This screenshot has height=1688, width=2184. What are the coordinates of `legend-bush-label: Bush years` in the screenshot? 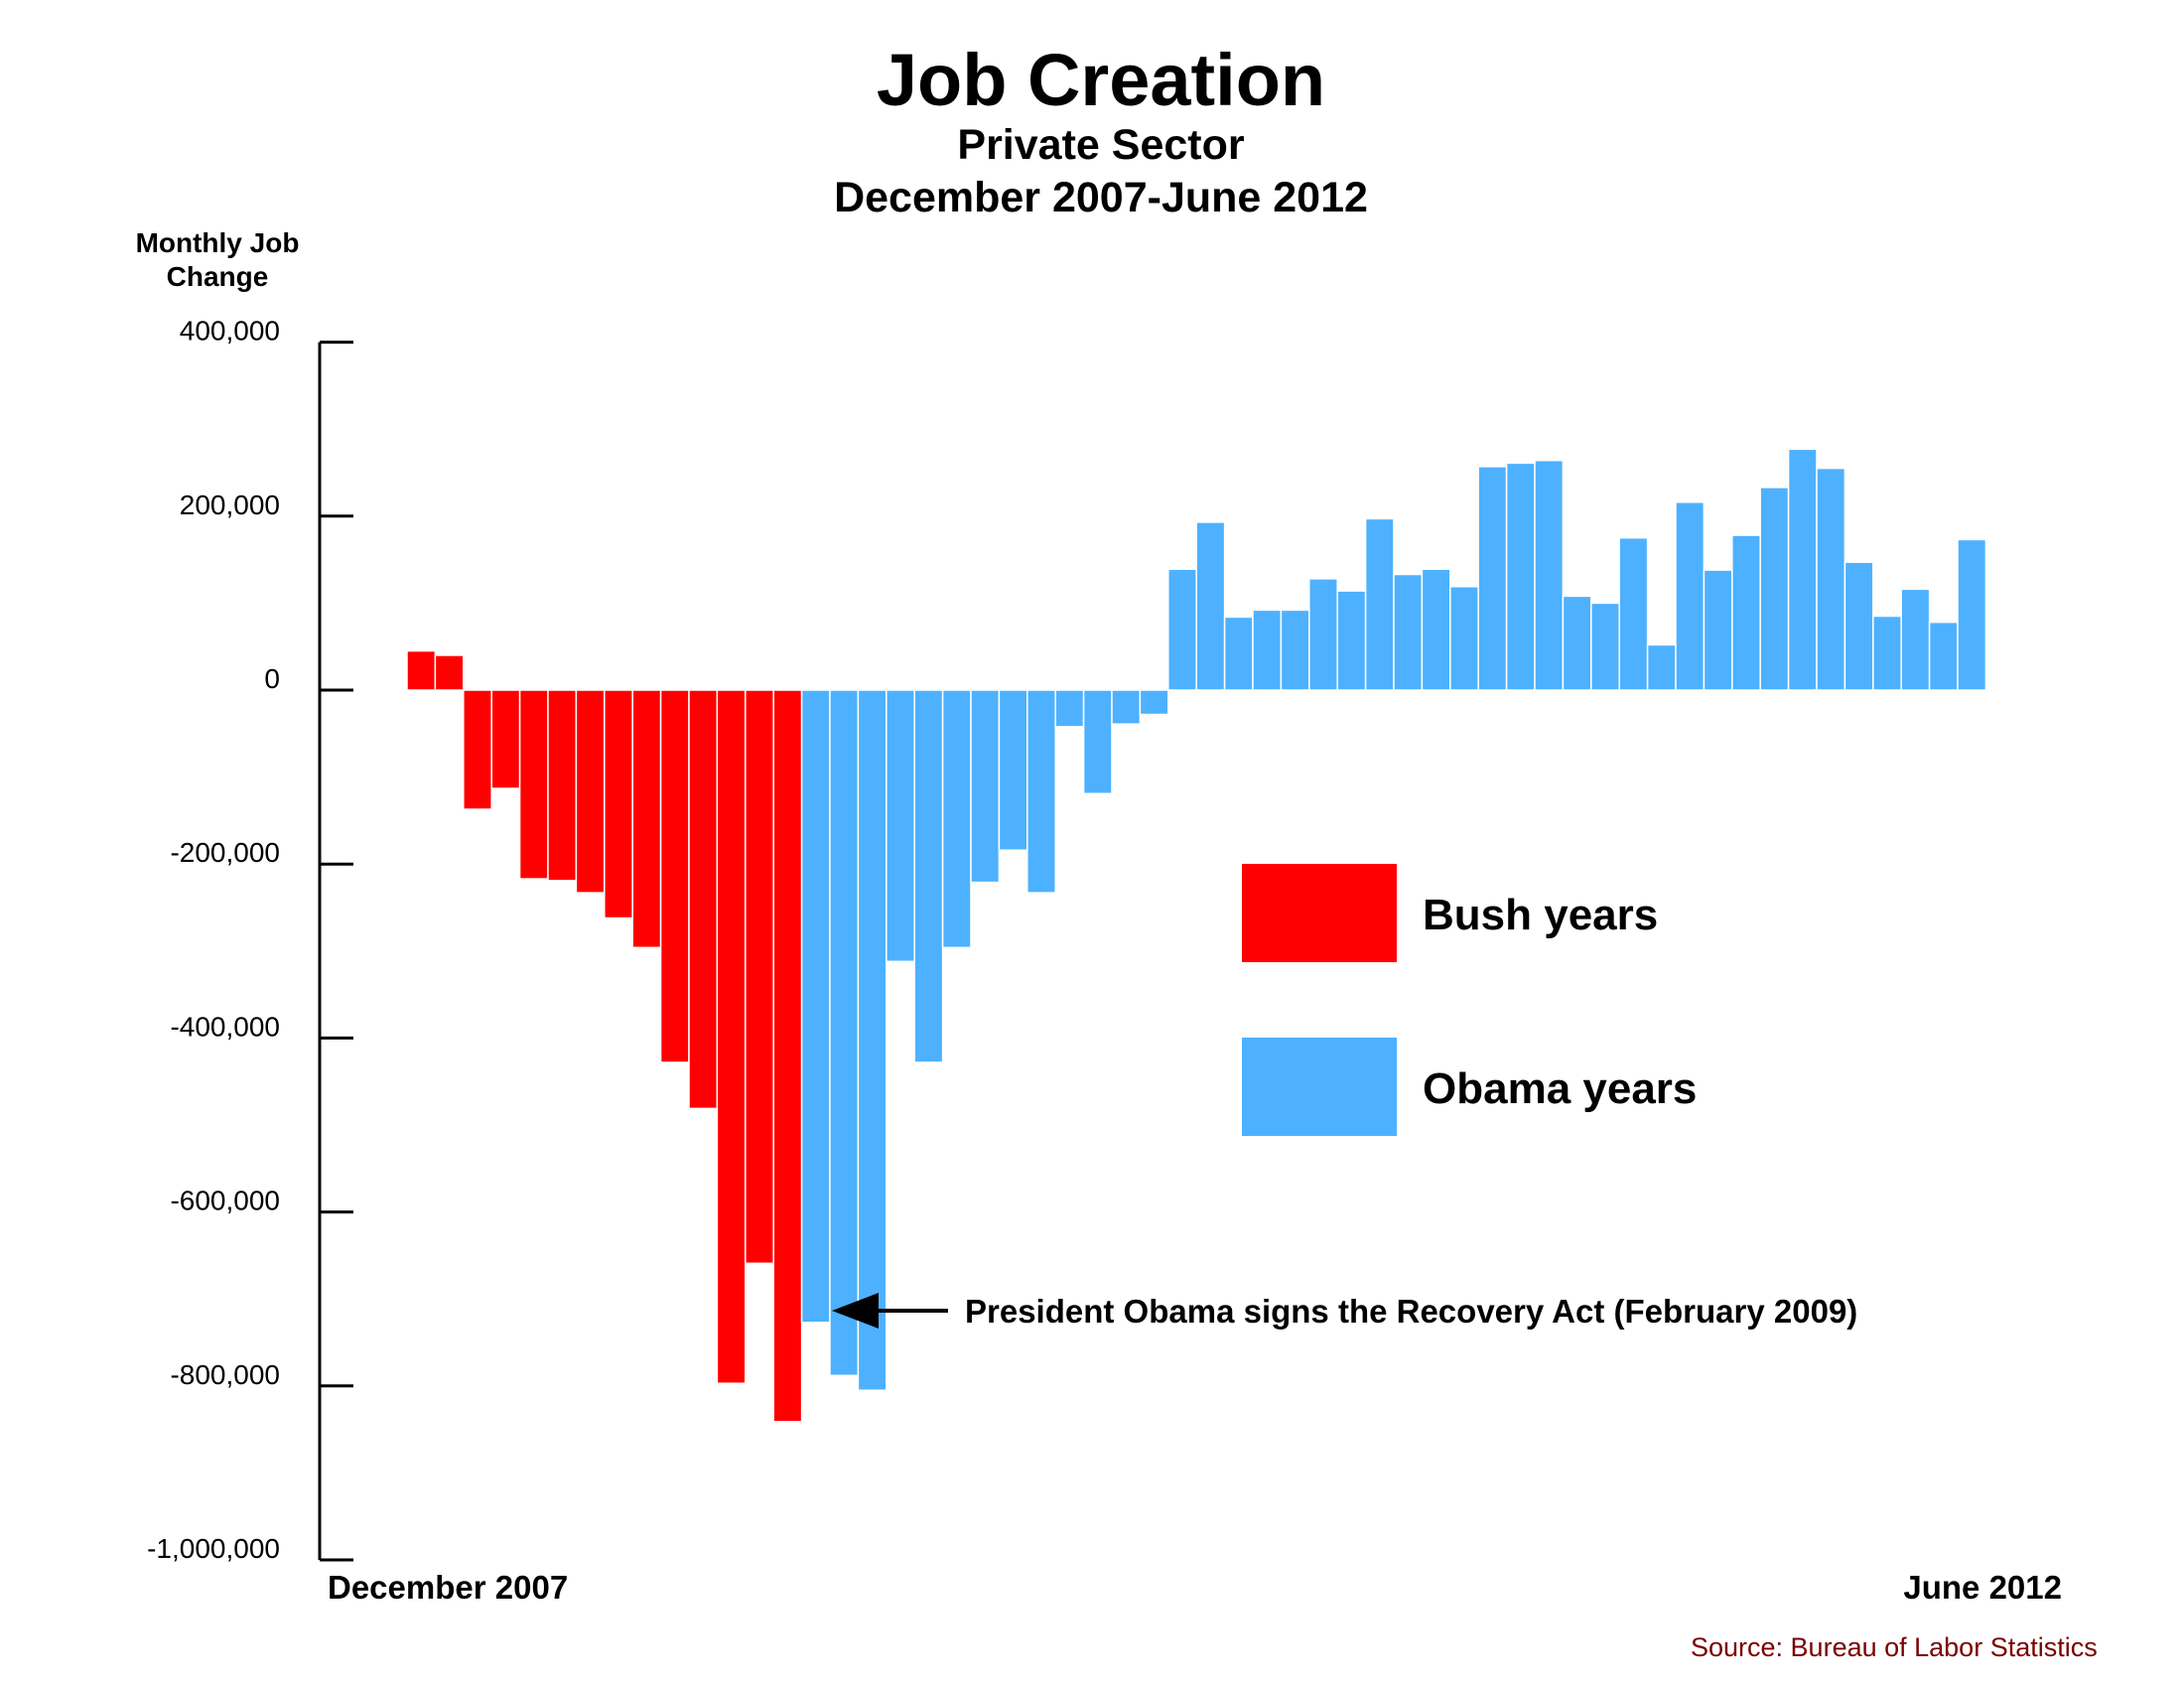 It's located at (1541, 915).